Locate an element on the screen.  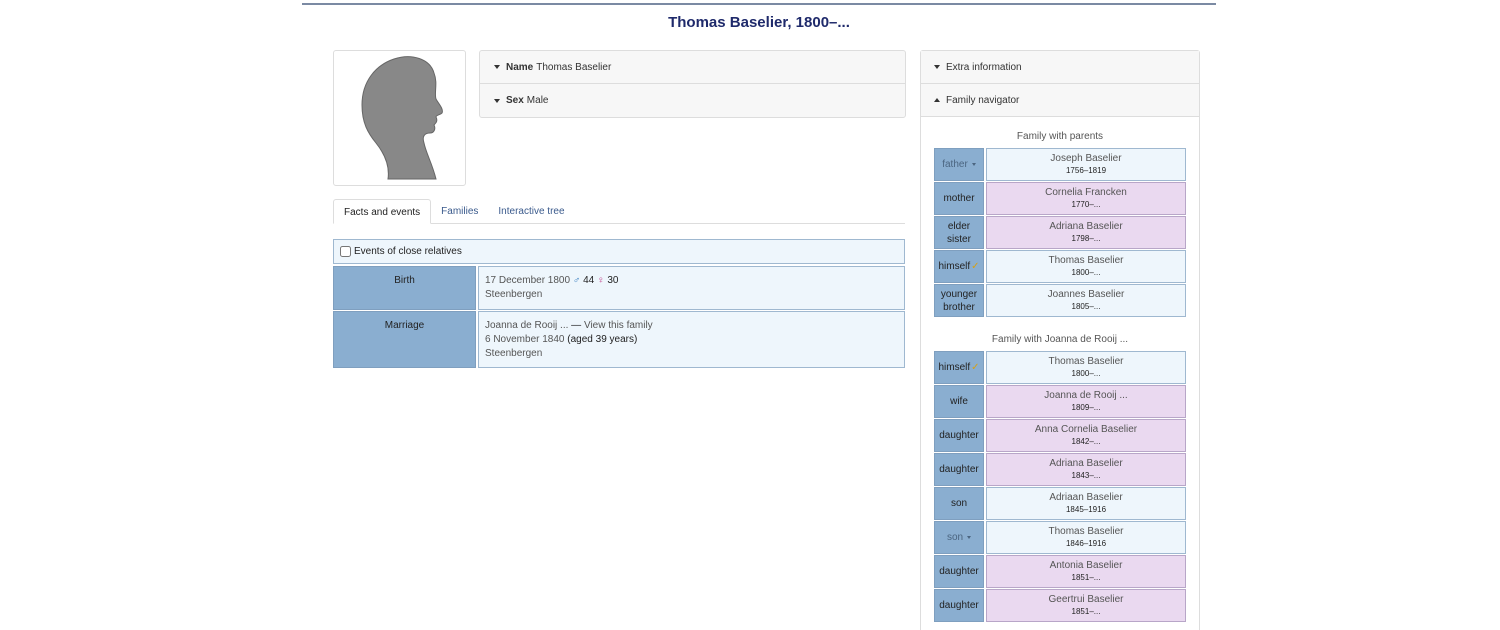
birth-date: 17 December 1800 is located at coordinates (528, 280).